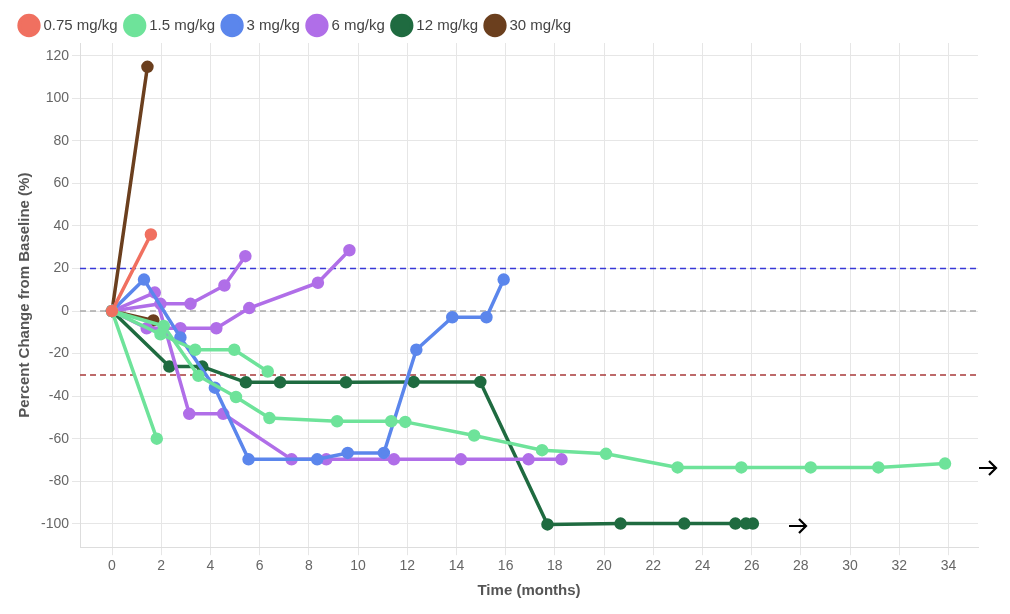 The width and height of the screenshot is (1010, 614). What do you see at coordinates (447, 24) in the screenshot?
I see `legend-label: 12 mg/kg` at bounding box center [447, 24].